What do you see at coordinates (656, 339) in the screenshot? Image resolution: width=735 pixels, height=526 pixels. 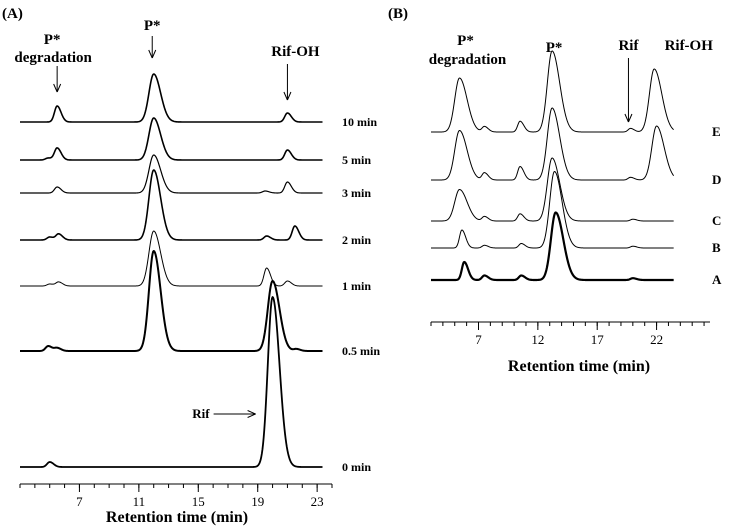 I see `tick-label: 22` at bounding box center [656, 339].